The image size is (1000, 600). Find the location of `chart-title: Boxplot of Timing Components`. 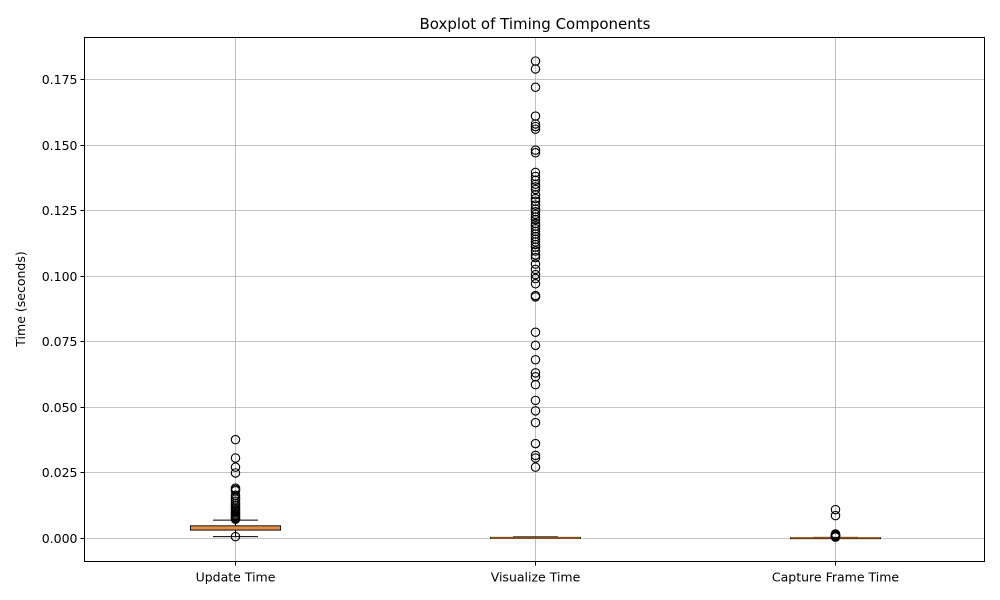

chart-title: Boxplot of Timing Components is located at coordinates (535, 24).